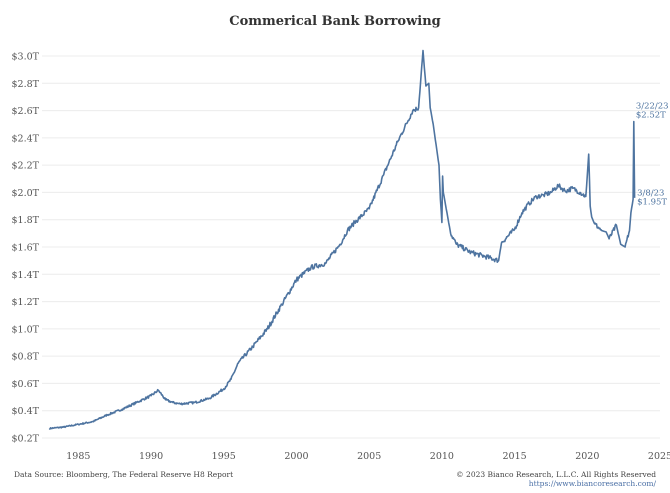 This screenshot has height=493, width=670. Describe the element at coordinates (26, 439) in the screenshot. I see `y-tick-label: $0.2T` at that location.